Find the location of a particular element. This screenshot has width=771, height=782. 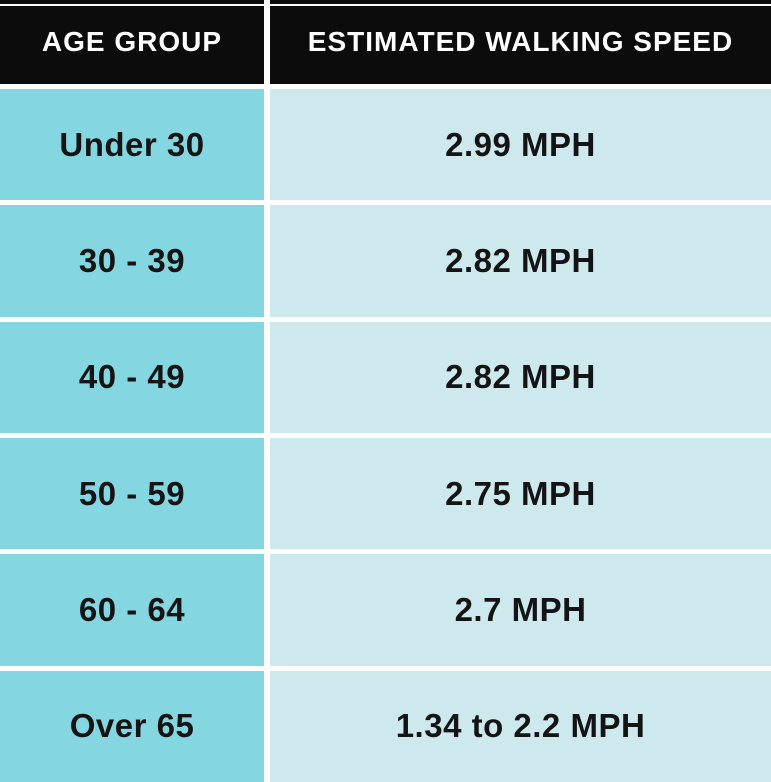

table-row-3-speed-cell: 2.75 MPH is located at coordinates (520, 494).